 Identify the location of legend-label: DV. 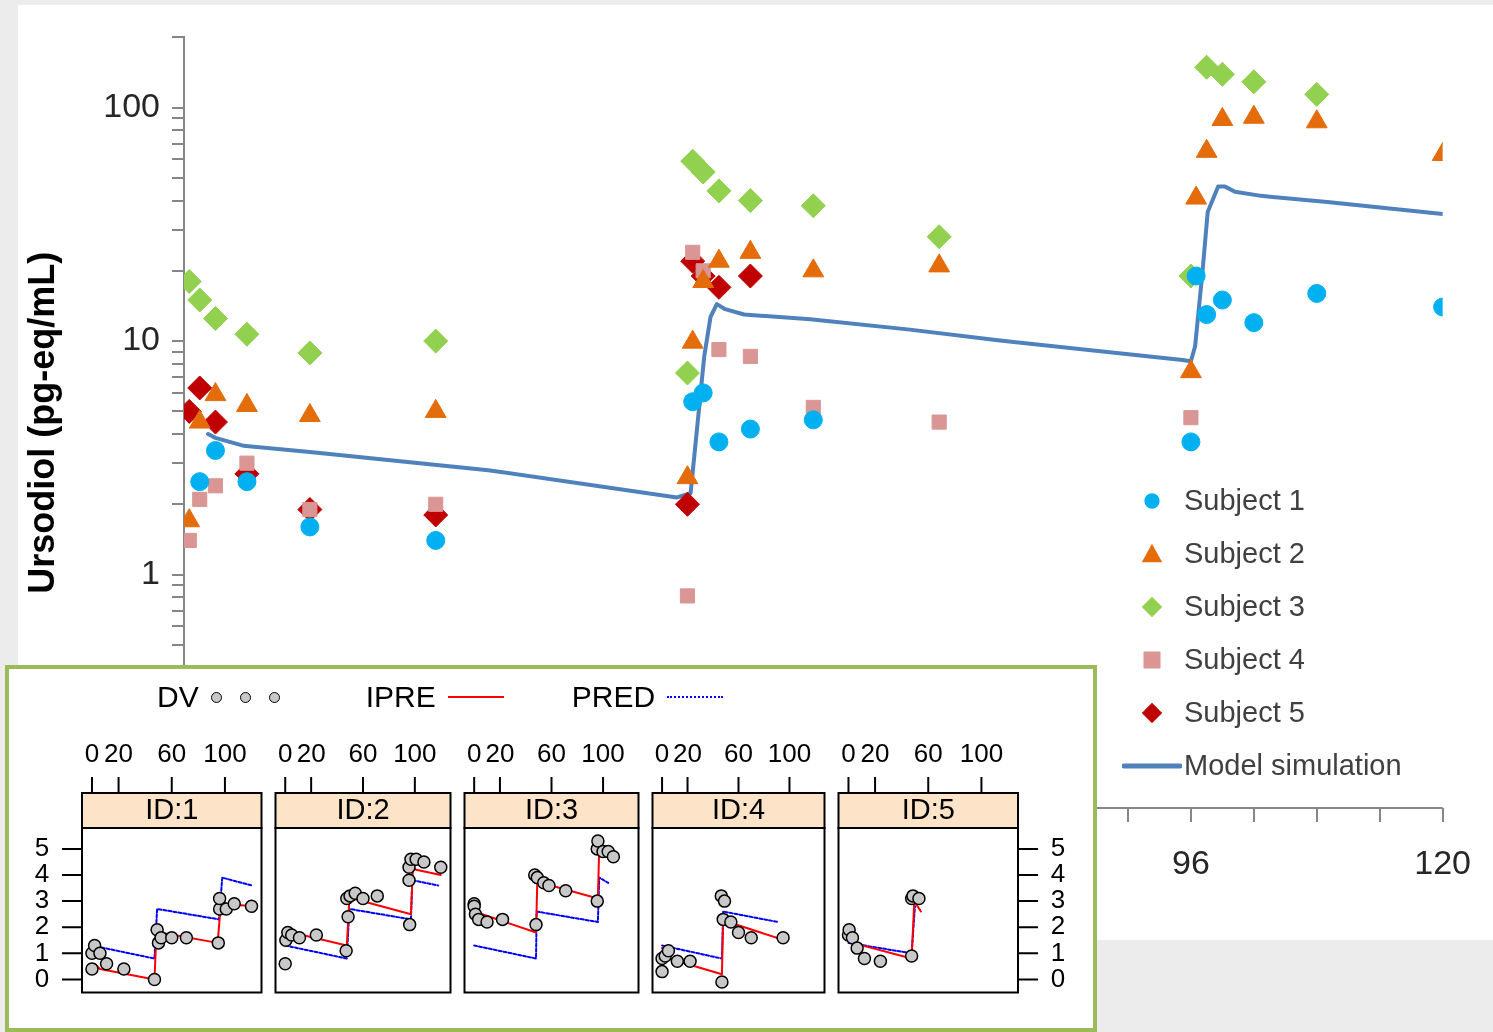
(178, 697).